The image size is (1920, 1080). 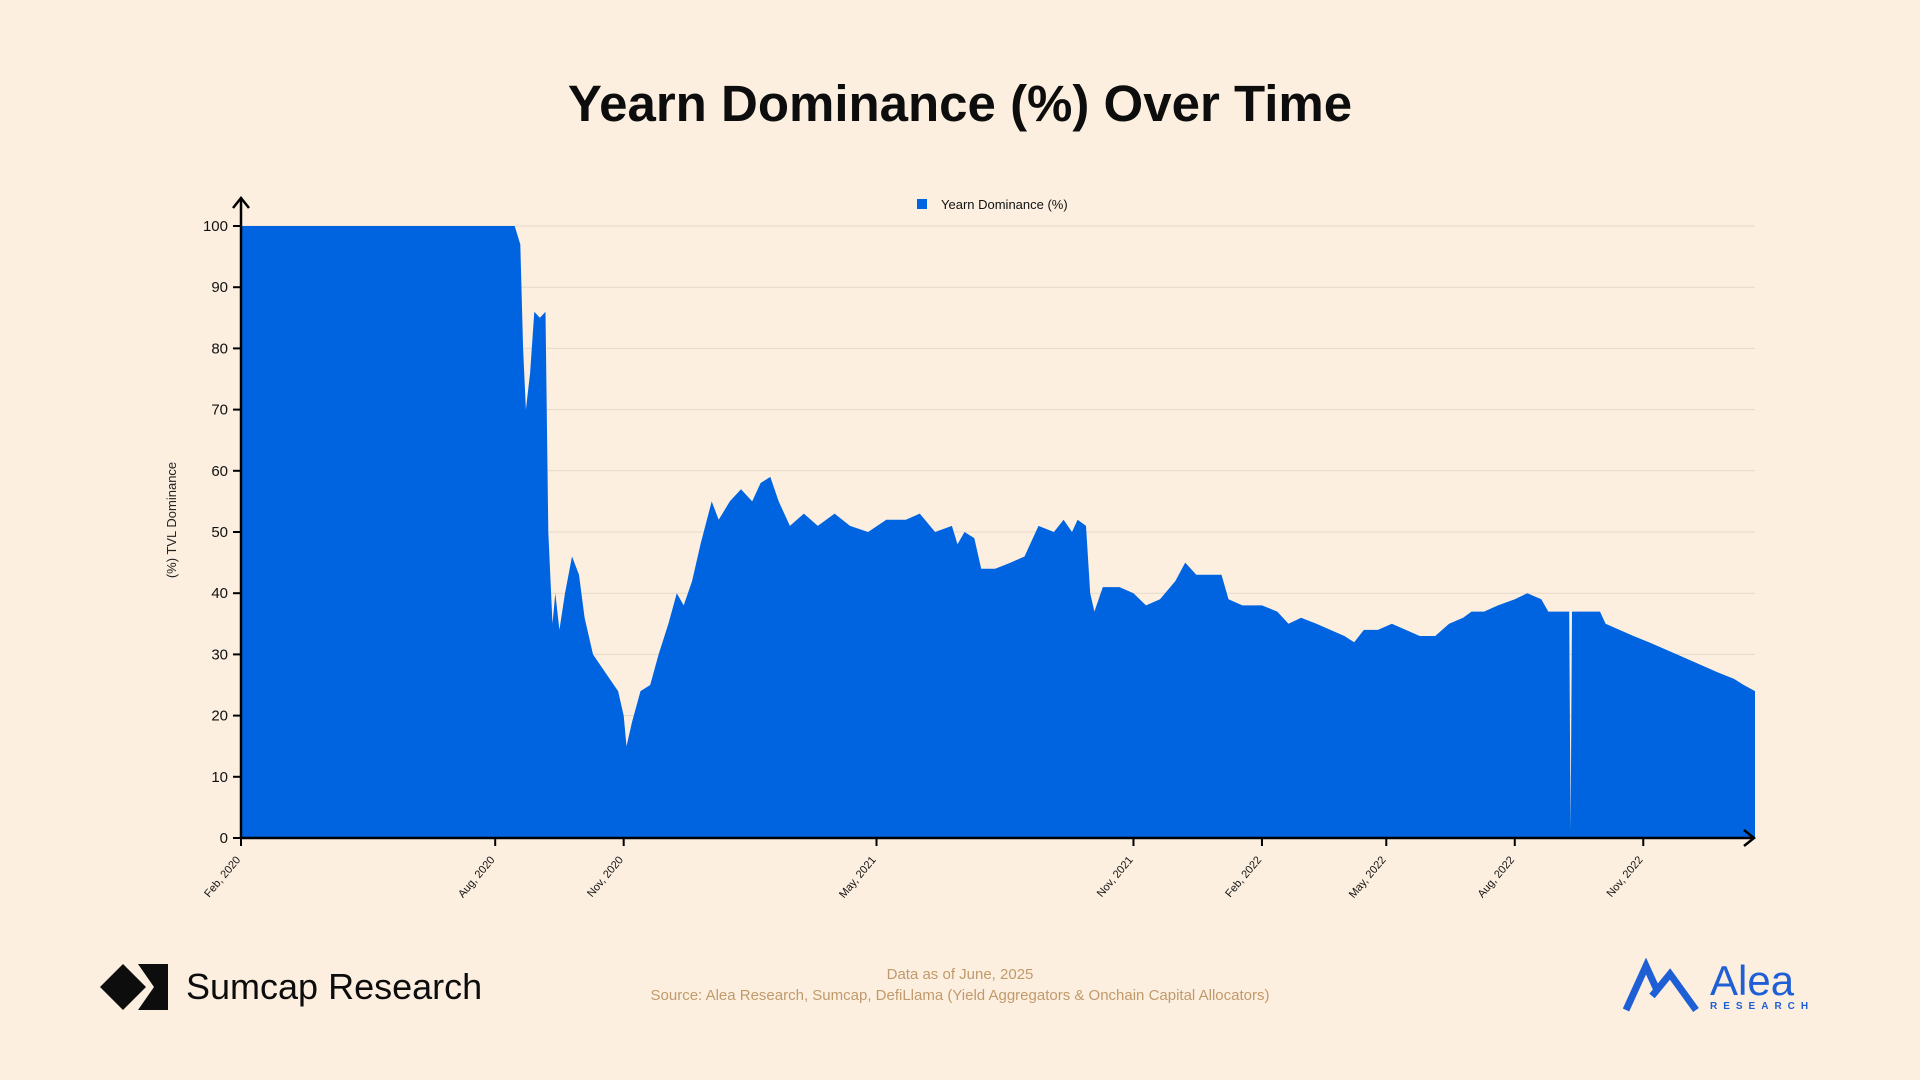 I want to click on y-tick-label-100: 100, so click(x=215, y=226).